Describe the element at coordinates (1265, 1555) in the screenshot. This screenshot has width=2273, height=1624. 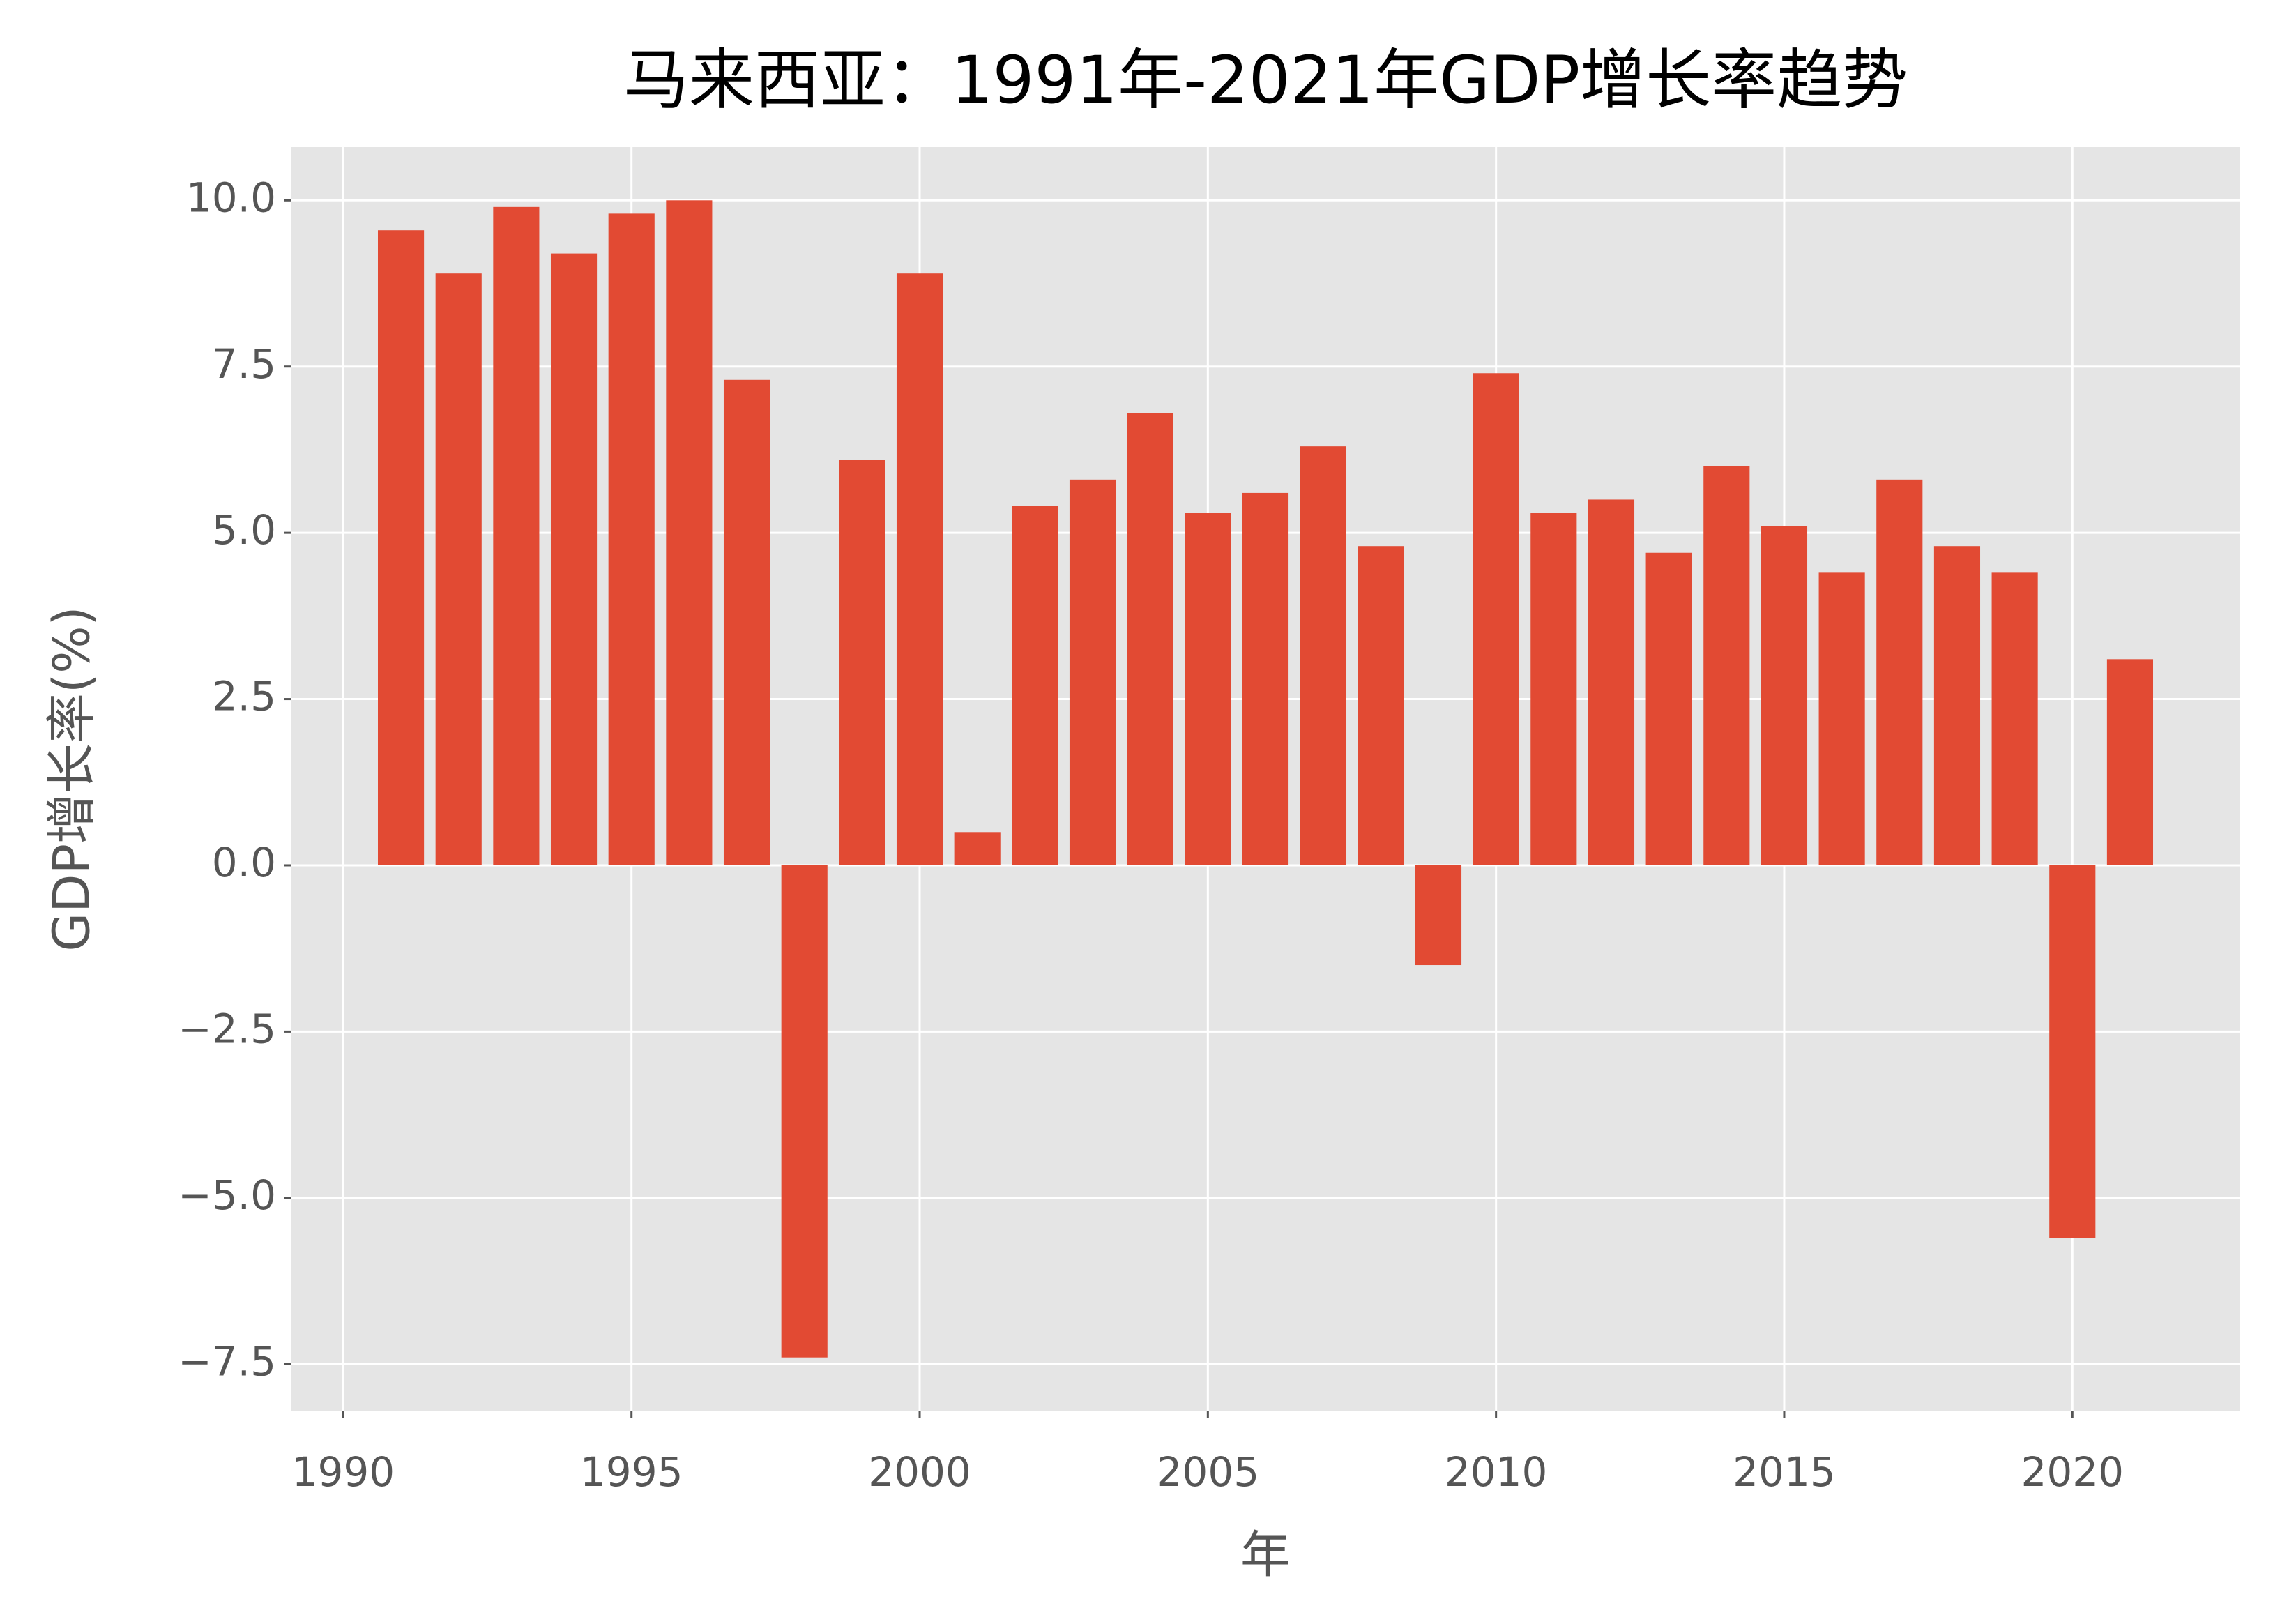
I see `x-axis-label: 年` at that location.